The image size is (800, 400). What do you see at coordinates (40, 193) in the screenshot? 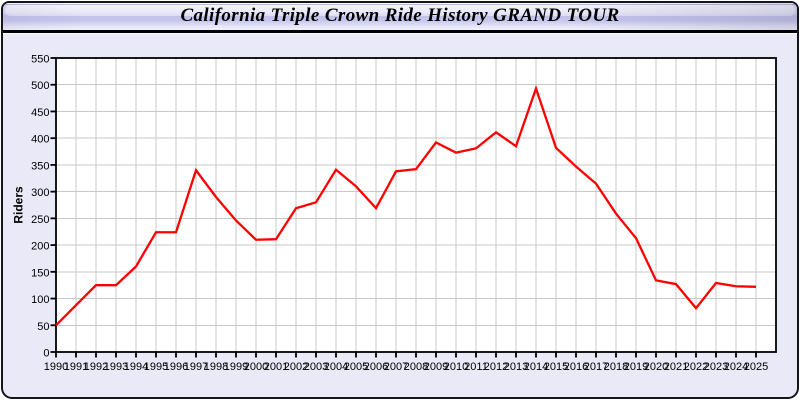
I see `svg-text: 300` at bounding box center [40, 193].